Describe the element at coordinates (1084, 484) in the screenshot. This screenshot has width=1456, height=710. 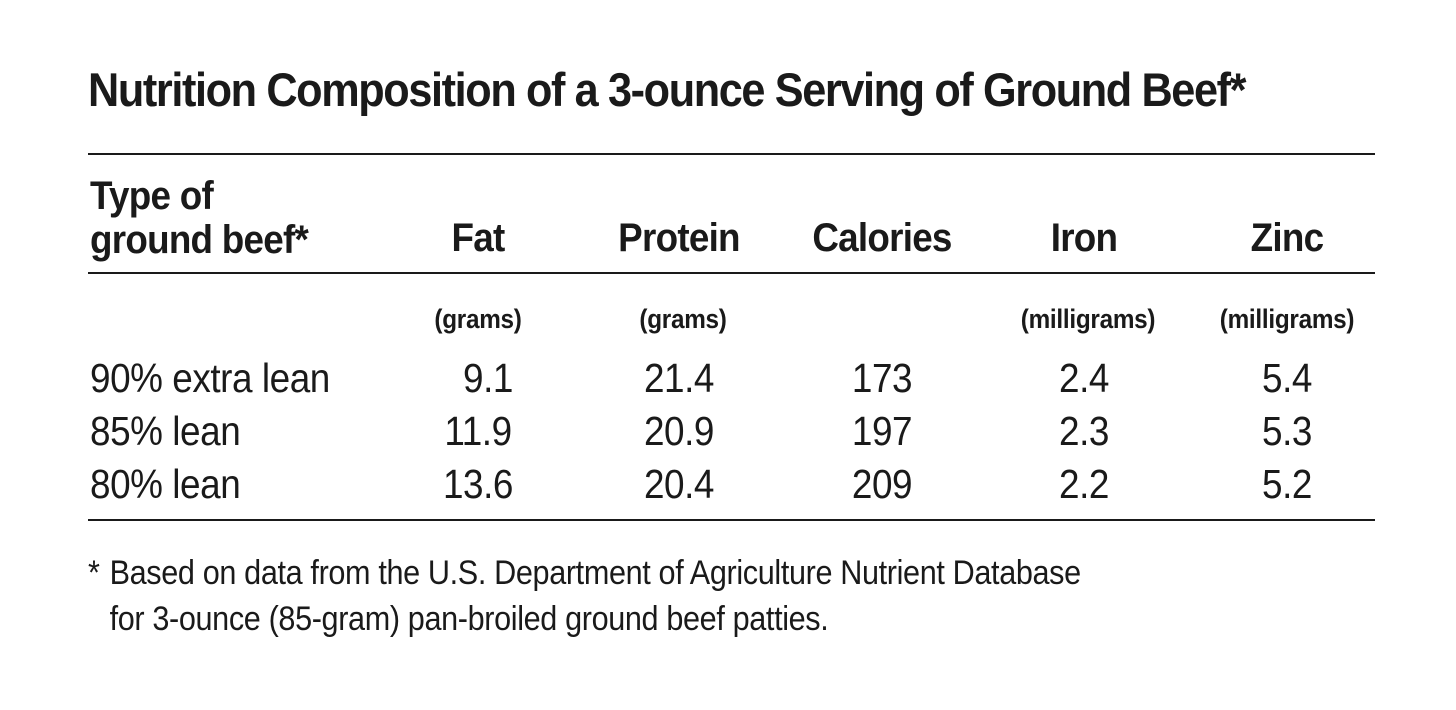
I see `cell-iron: 2.2` at that location.